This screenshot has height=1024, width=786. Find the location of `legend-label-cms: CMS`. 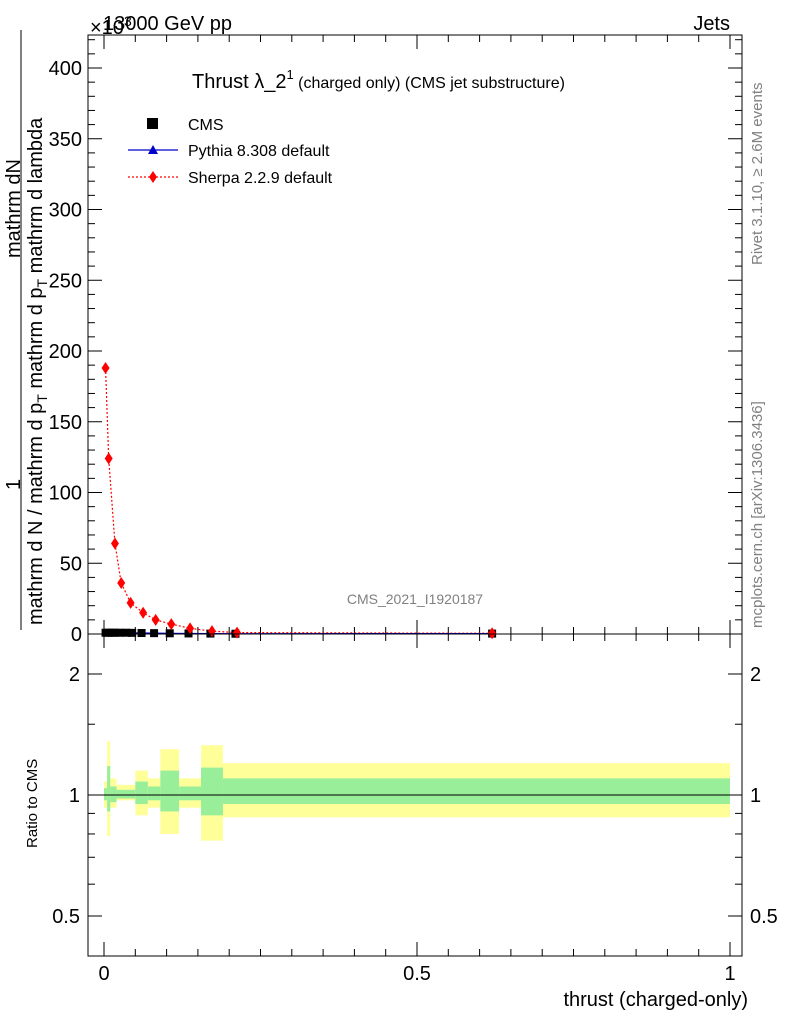

legend-label-cms: CMS is located at coordinates (206, 125).